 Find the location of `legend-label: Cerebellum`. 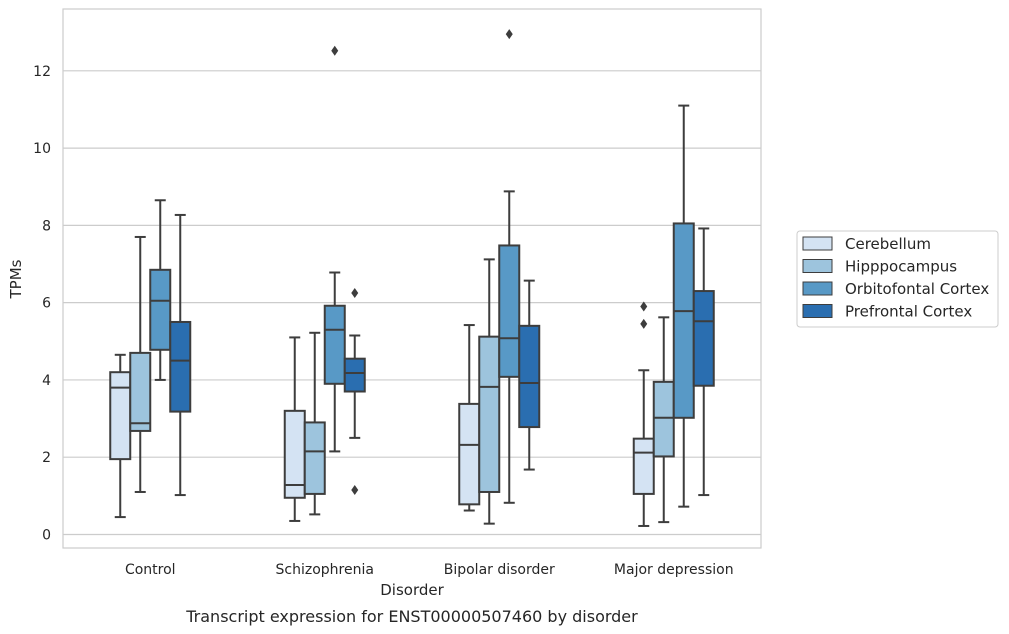

legend-label: Cerebellum is located at coordinates (888, 244).